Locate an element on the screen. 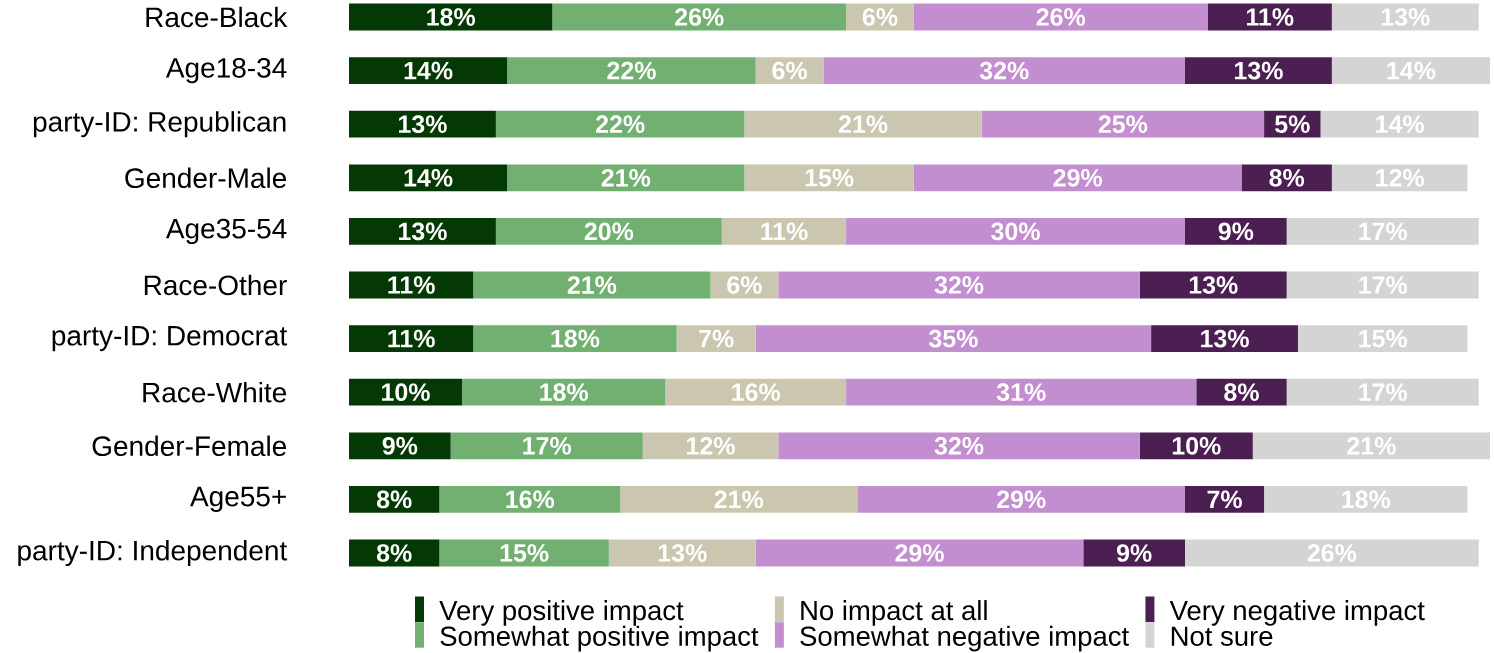  data-label: 25% is located at coordinates (1123, 124).